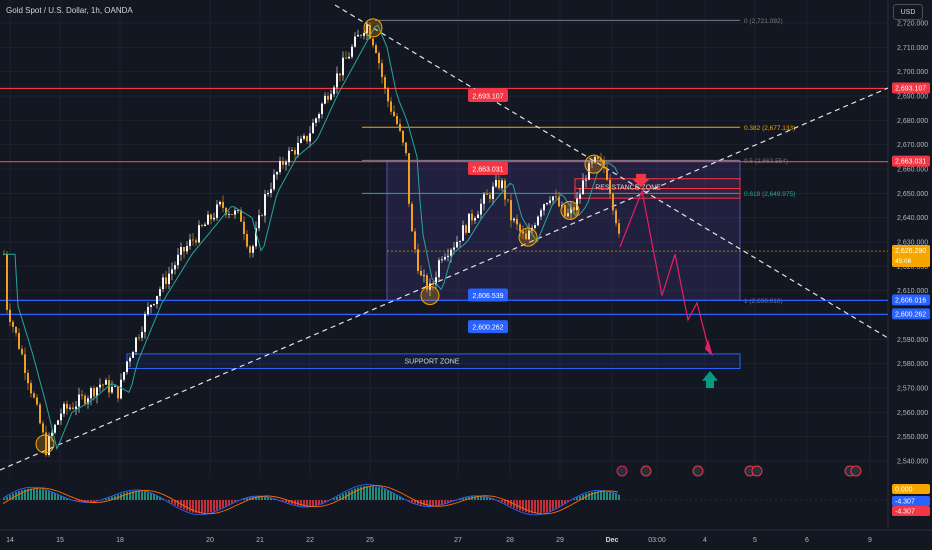  I want to click on price-tick-label: 2,610.000, so click(912, 291).